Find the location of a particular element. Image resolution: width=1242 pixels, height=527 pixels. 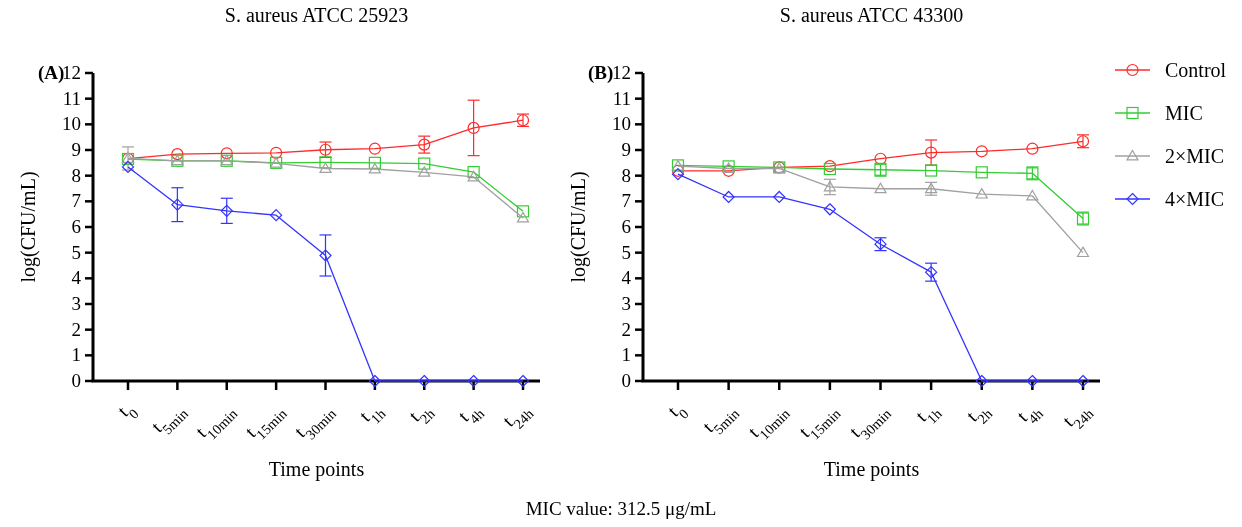

chart-title: S. aureus ATCC 25923 is located at coordinates (316, 15).